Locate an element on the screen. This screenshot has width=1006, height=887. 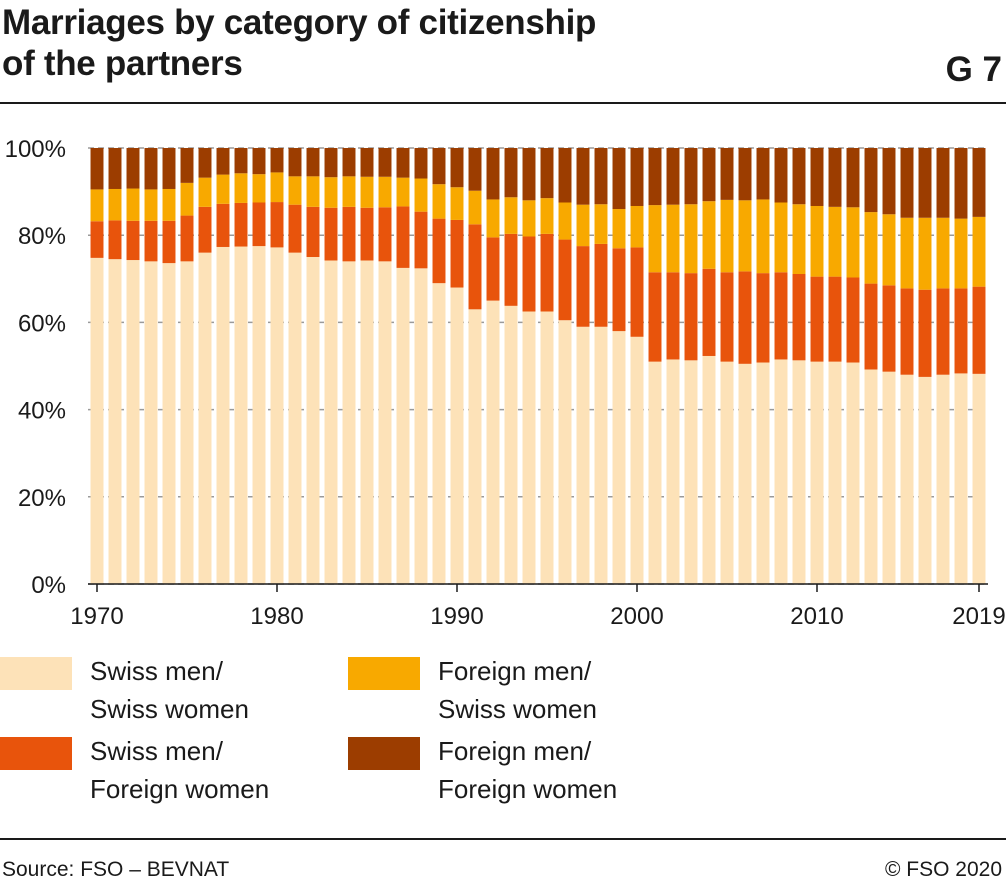
x-tick-label: 2000 is located at coordinates (636, 616).